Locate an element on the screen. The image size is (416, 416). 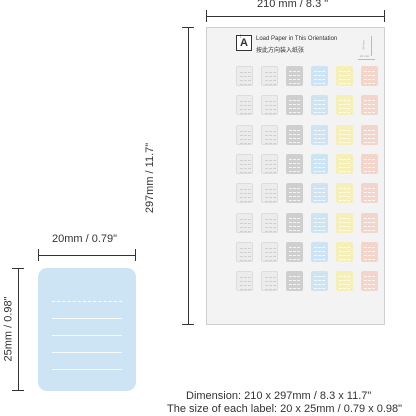
sheet-width-dim-line is located at coordinates (295, 16).